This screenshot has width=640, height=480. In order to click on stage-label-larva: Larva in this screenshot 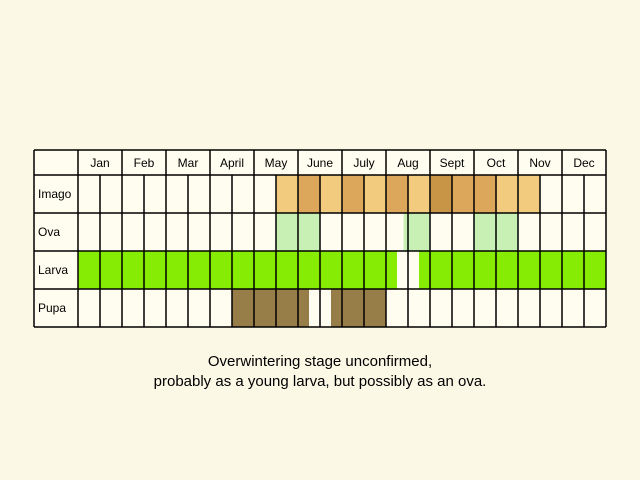, I will do `click(53, 270)`.